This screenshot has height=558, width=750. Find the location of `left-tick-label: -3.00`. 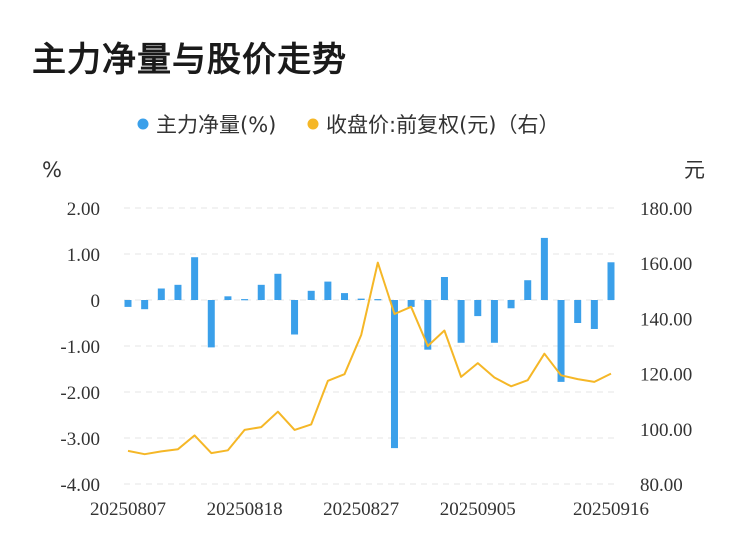

left-tick-label: -3.00 is located at coordinates (80, 439).